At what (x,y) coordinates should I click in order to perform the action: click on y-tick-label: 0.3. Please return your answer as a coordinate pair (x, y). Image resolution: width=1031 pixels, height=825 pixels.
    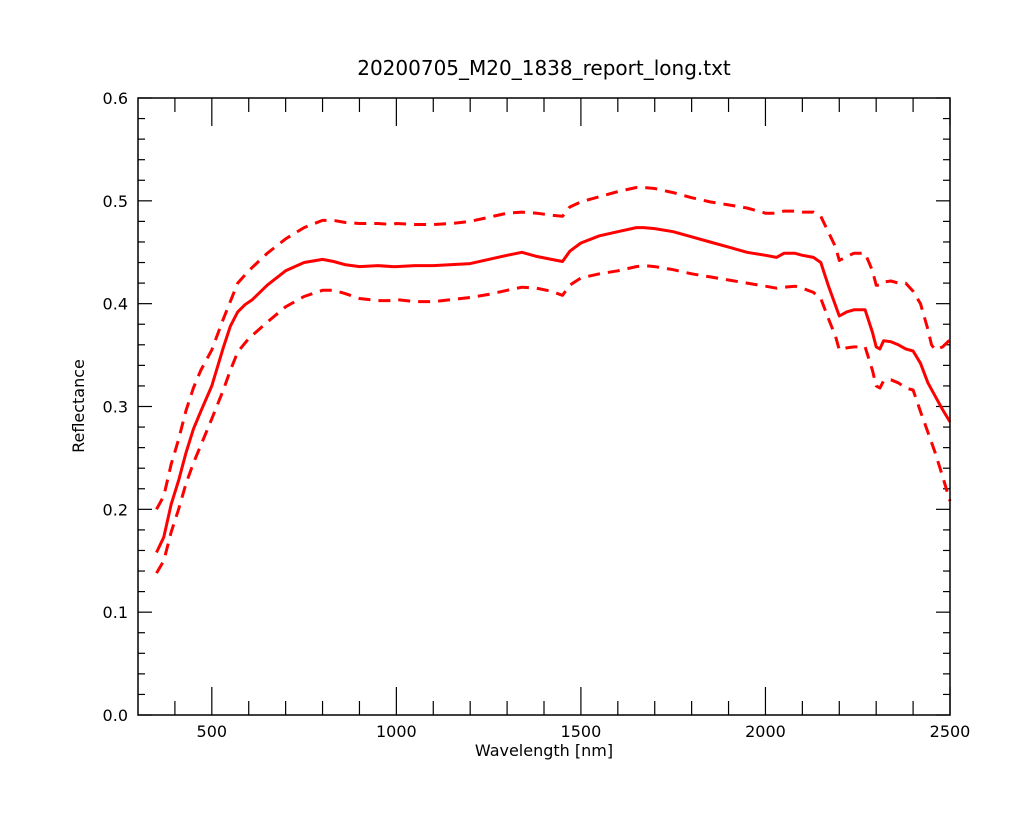
    Looking at the image, I should click on (115, 407).